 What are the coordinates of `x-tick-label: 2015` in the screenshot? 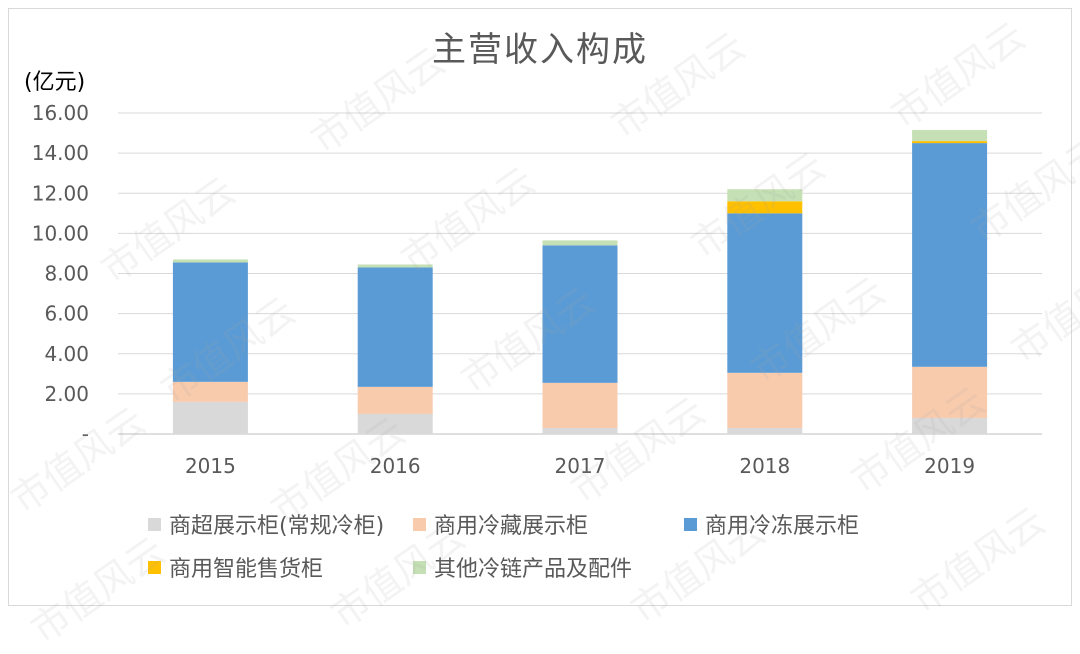 It's located at (210, 466).